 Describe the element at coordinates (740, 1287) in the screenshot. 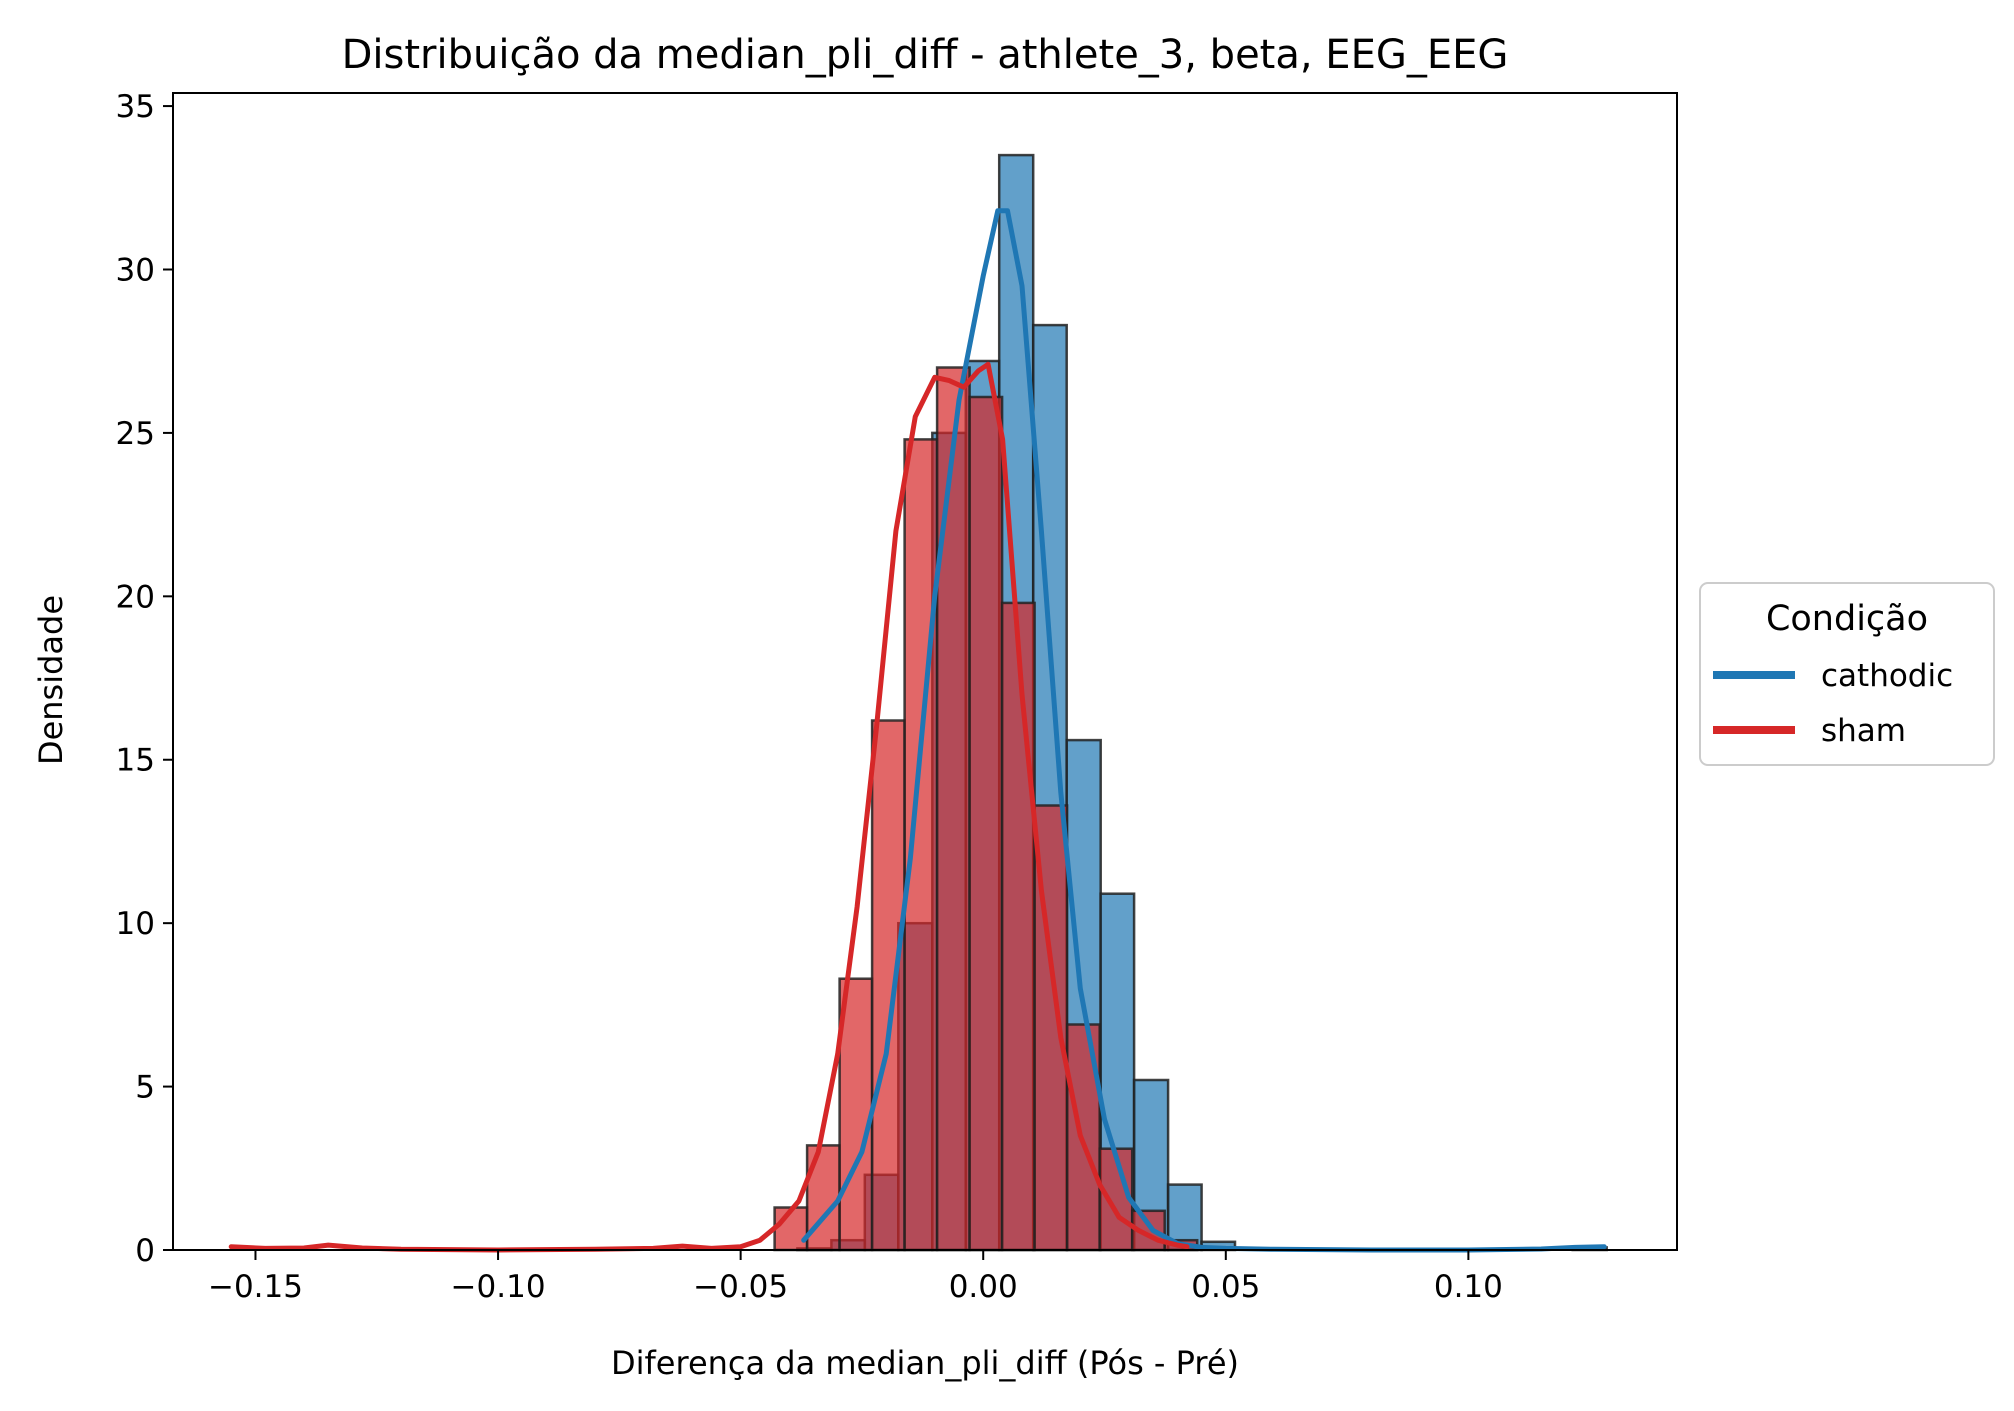

I see `x-tick-label: −0.05` at that location.